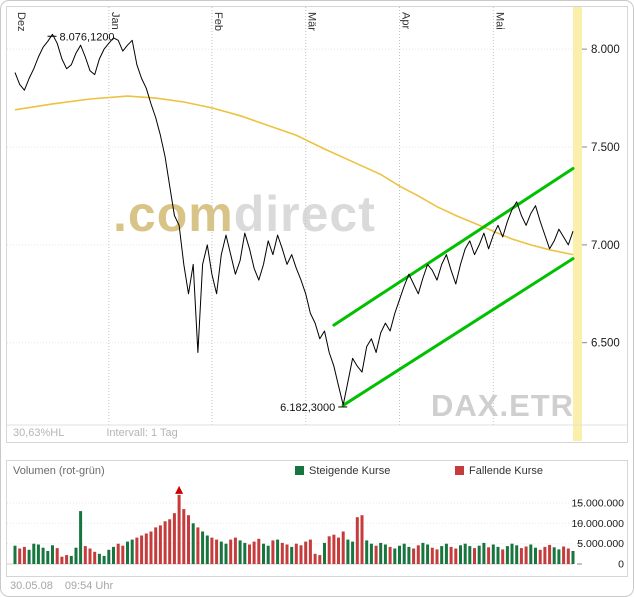  Describe the element at coordinates (31, 586) in the screenshot. I see `status-date: 30.05.08` at that location.